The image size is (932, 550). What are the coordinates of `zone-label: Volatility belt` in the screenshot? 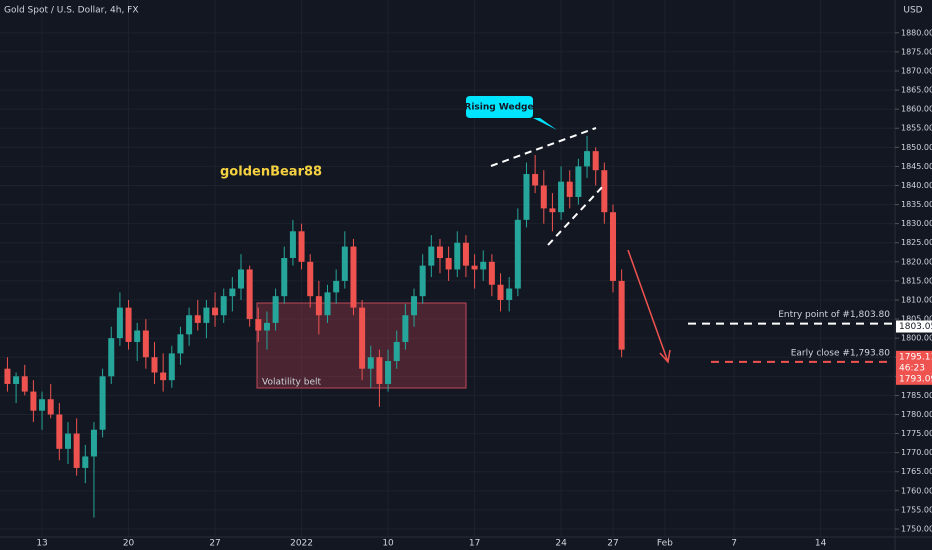 It's located at (291, 383).